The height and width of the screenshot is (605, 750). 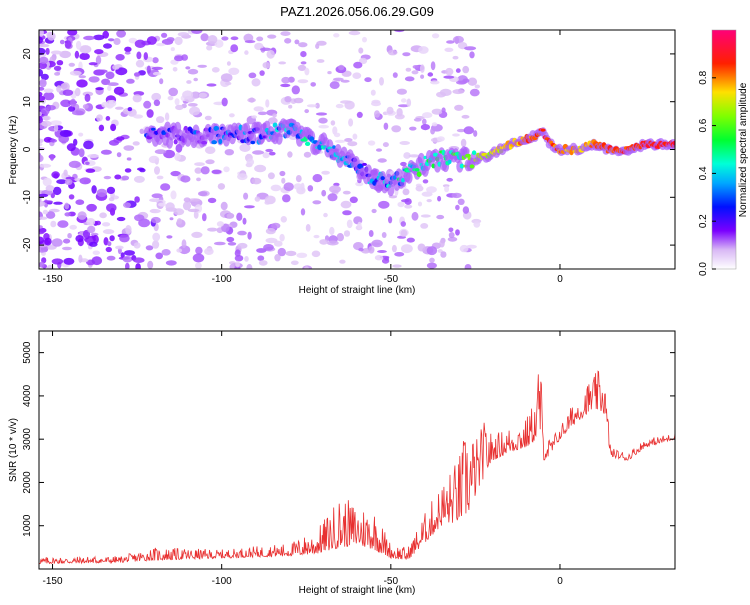 I want to click on colorbar-ticks: 0.0 0.2 0.4 0.6 0.8, so click(x=707, y=173).